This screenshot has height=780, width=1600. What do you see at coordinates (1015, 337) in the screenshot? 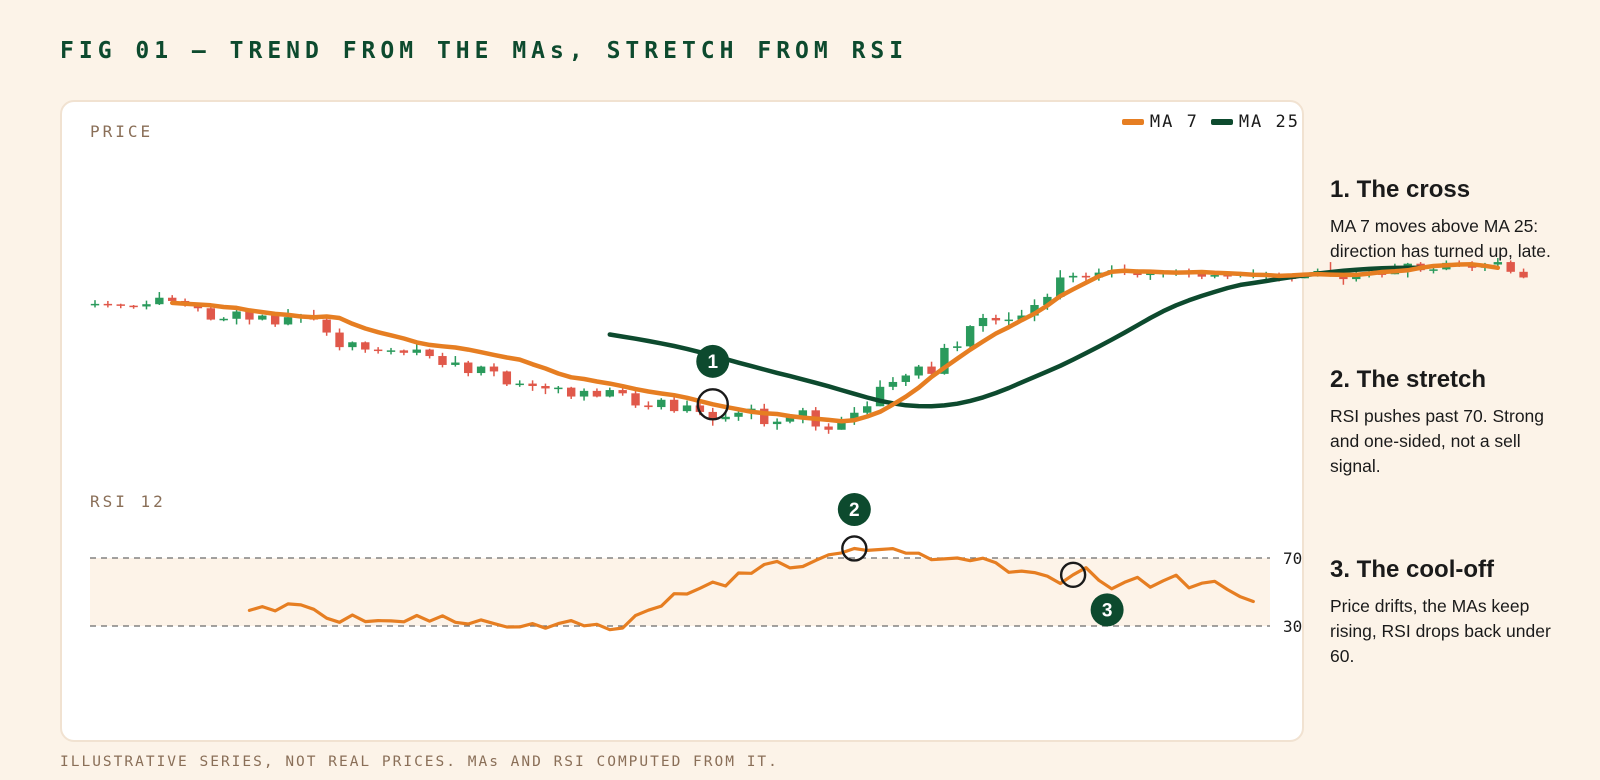
I see `ma25-line` at bounding box center [1015, 337].